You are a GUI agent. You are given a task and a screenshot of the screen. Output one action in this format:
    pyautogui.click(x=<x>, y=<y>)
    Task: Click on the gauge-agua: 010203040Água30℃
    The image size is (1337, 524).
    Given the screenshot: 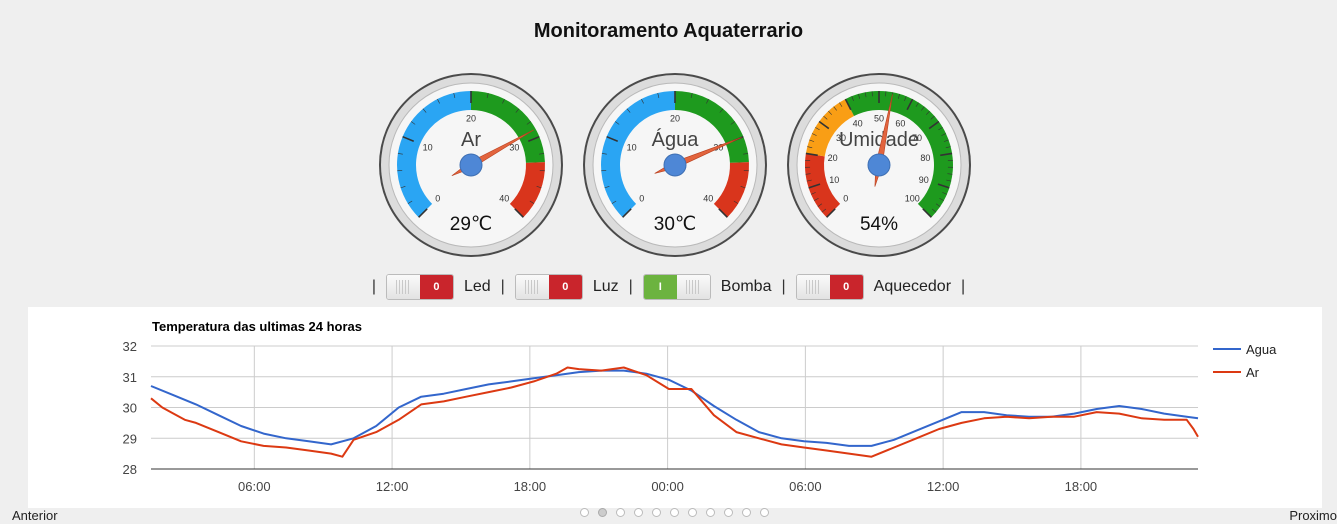 What is the action you would take?
    pyautogui.click(x=675, y=165)
    